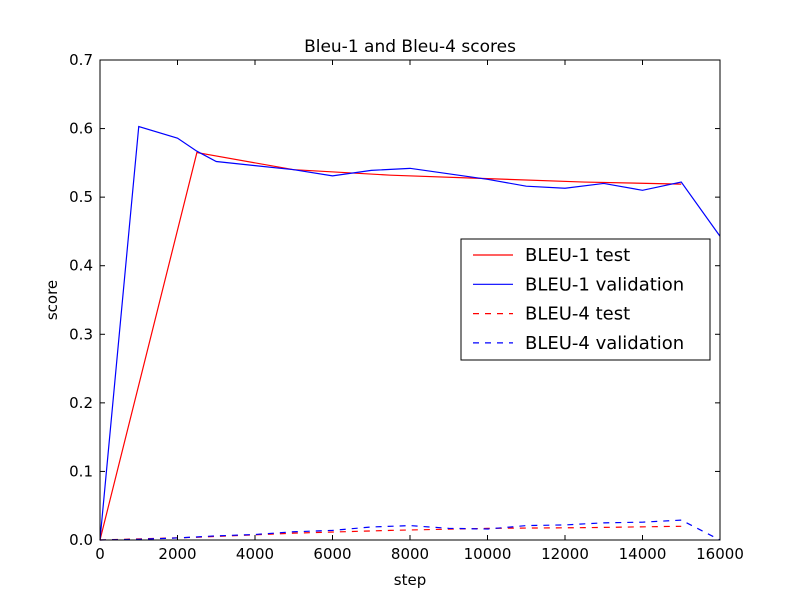 The image size is (800, 600). Describe the element at coordinates (81, 540) in the screenshot. I see `y-tick-label: 0.0` at that location.